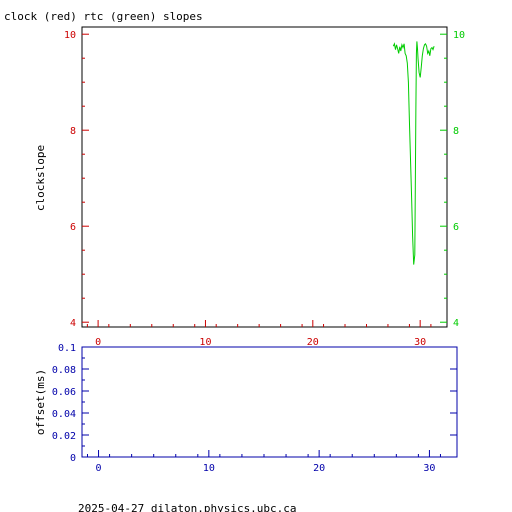 The image size is (512, 512). I want to click on y-right-tick-label: 6, so click(456, 227).